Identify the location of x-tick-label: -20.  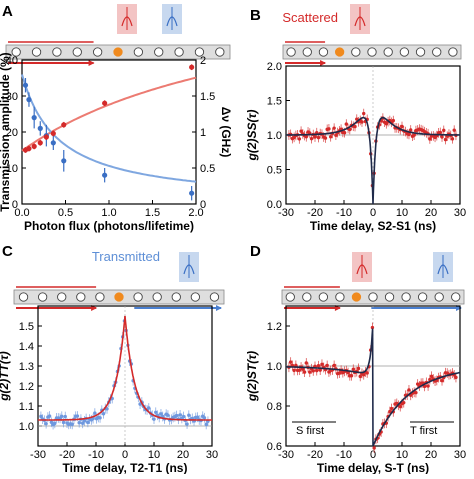
(315, 455).